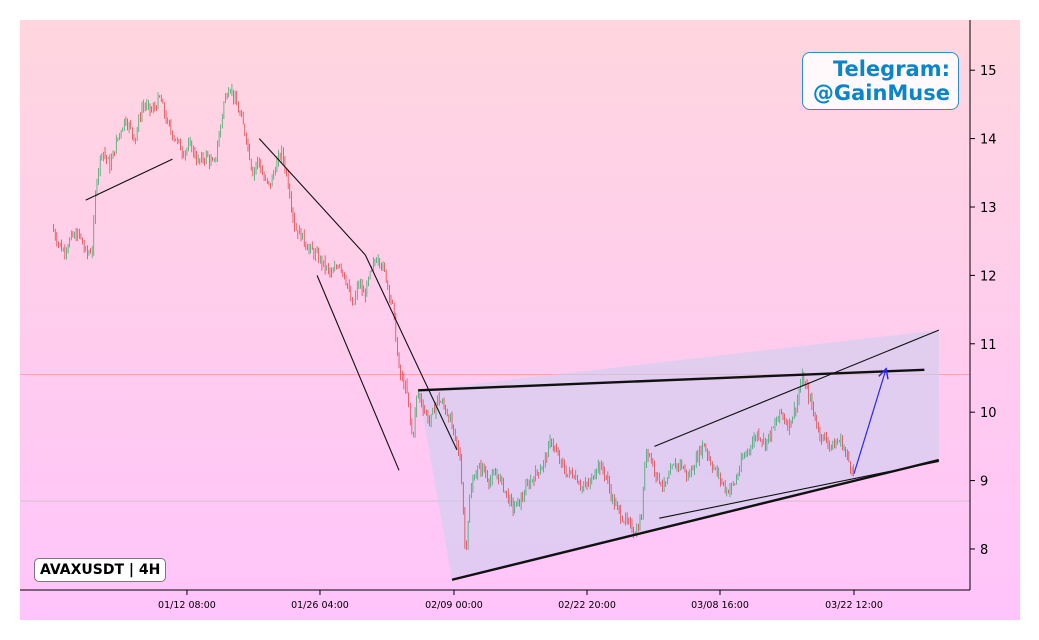  Describe the element at coordinates (881, 93) in the screenshot. I see `watermark-line-2: @GainMuse` at that location.